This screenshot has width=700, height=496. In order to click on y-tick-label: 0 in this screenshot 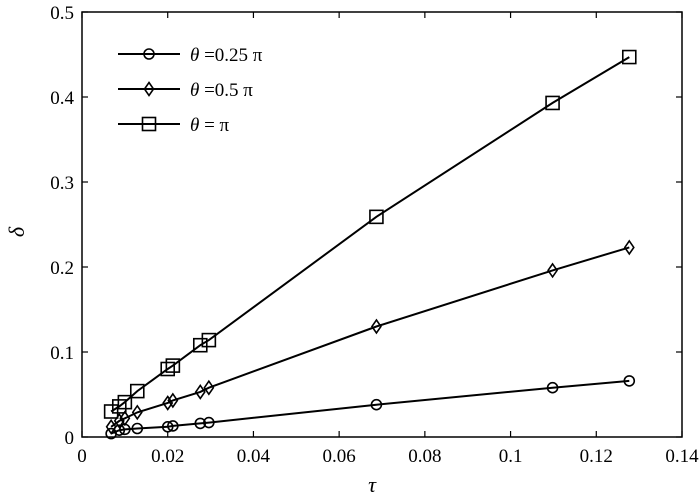, I will do `click(70, 438)`.